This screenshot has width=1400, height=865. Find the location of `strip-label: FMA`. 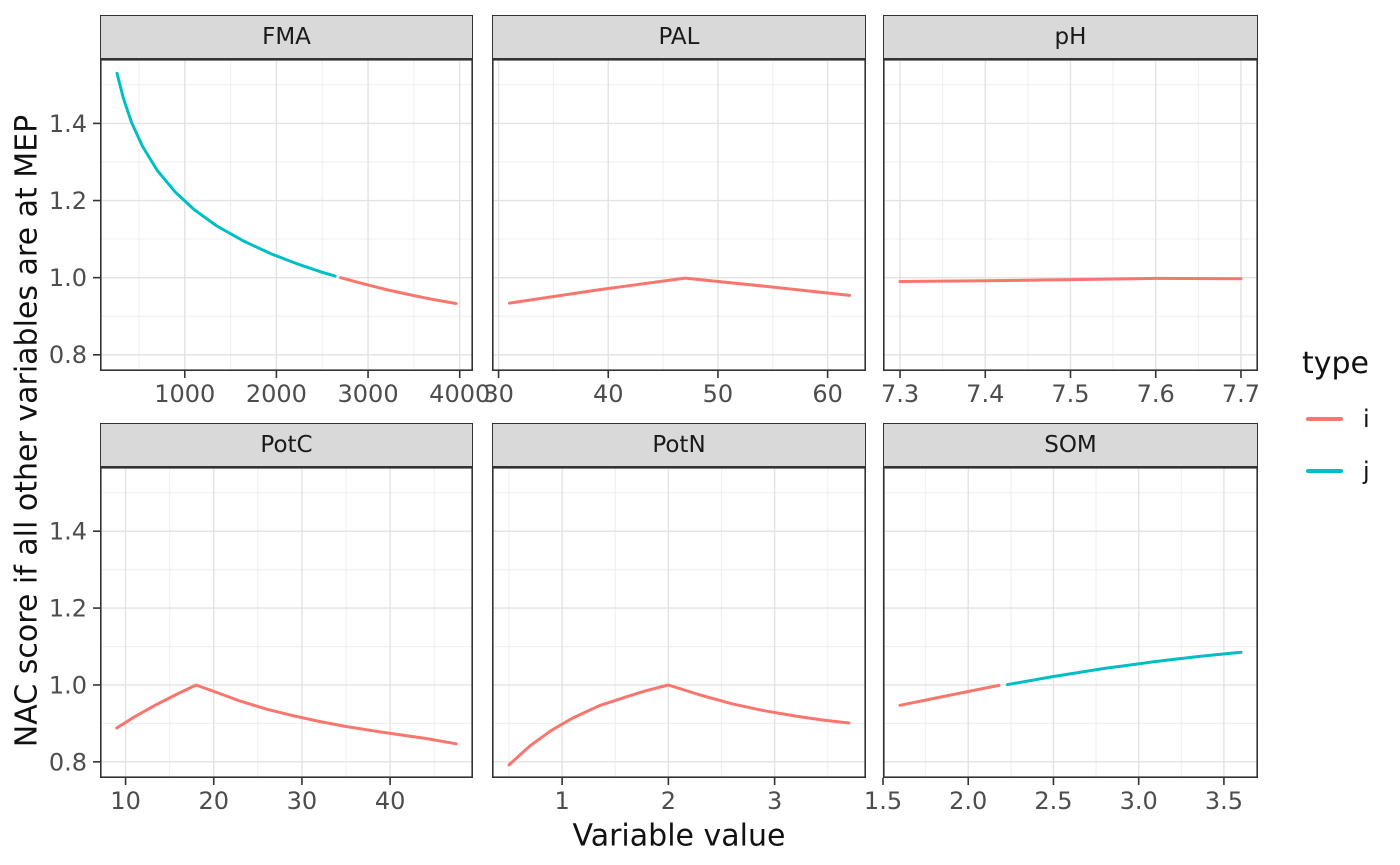

strip-label: FMA is located at coordinates (286, 37).